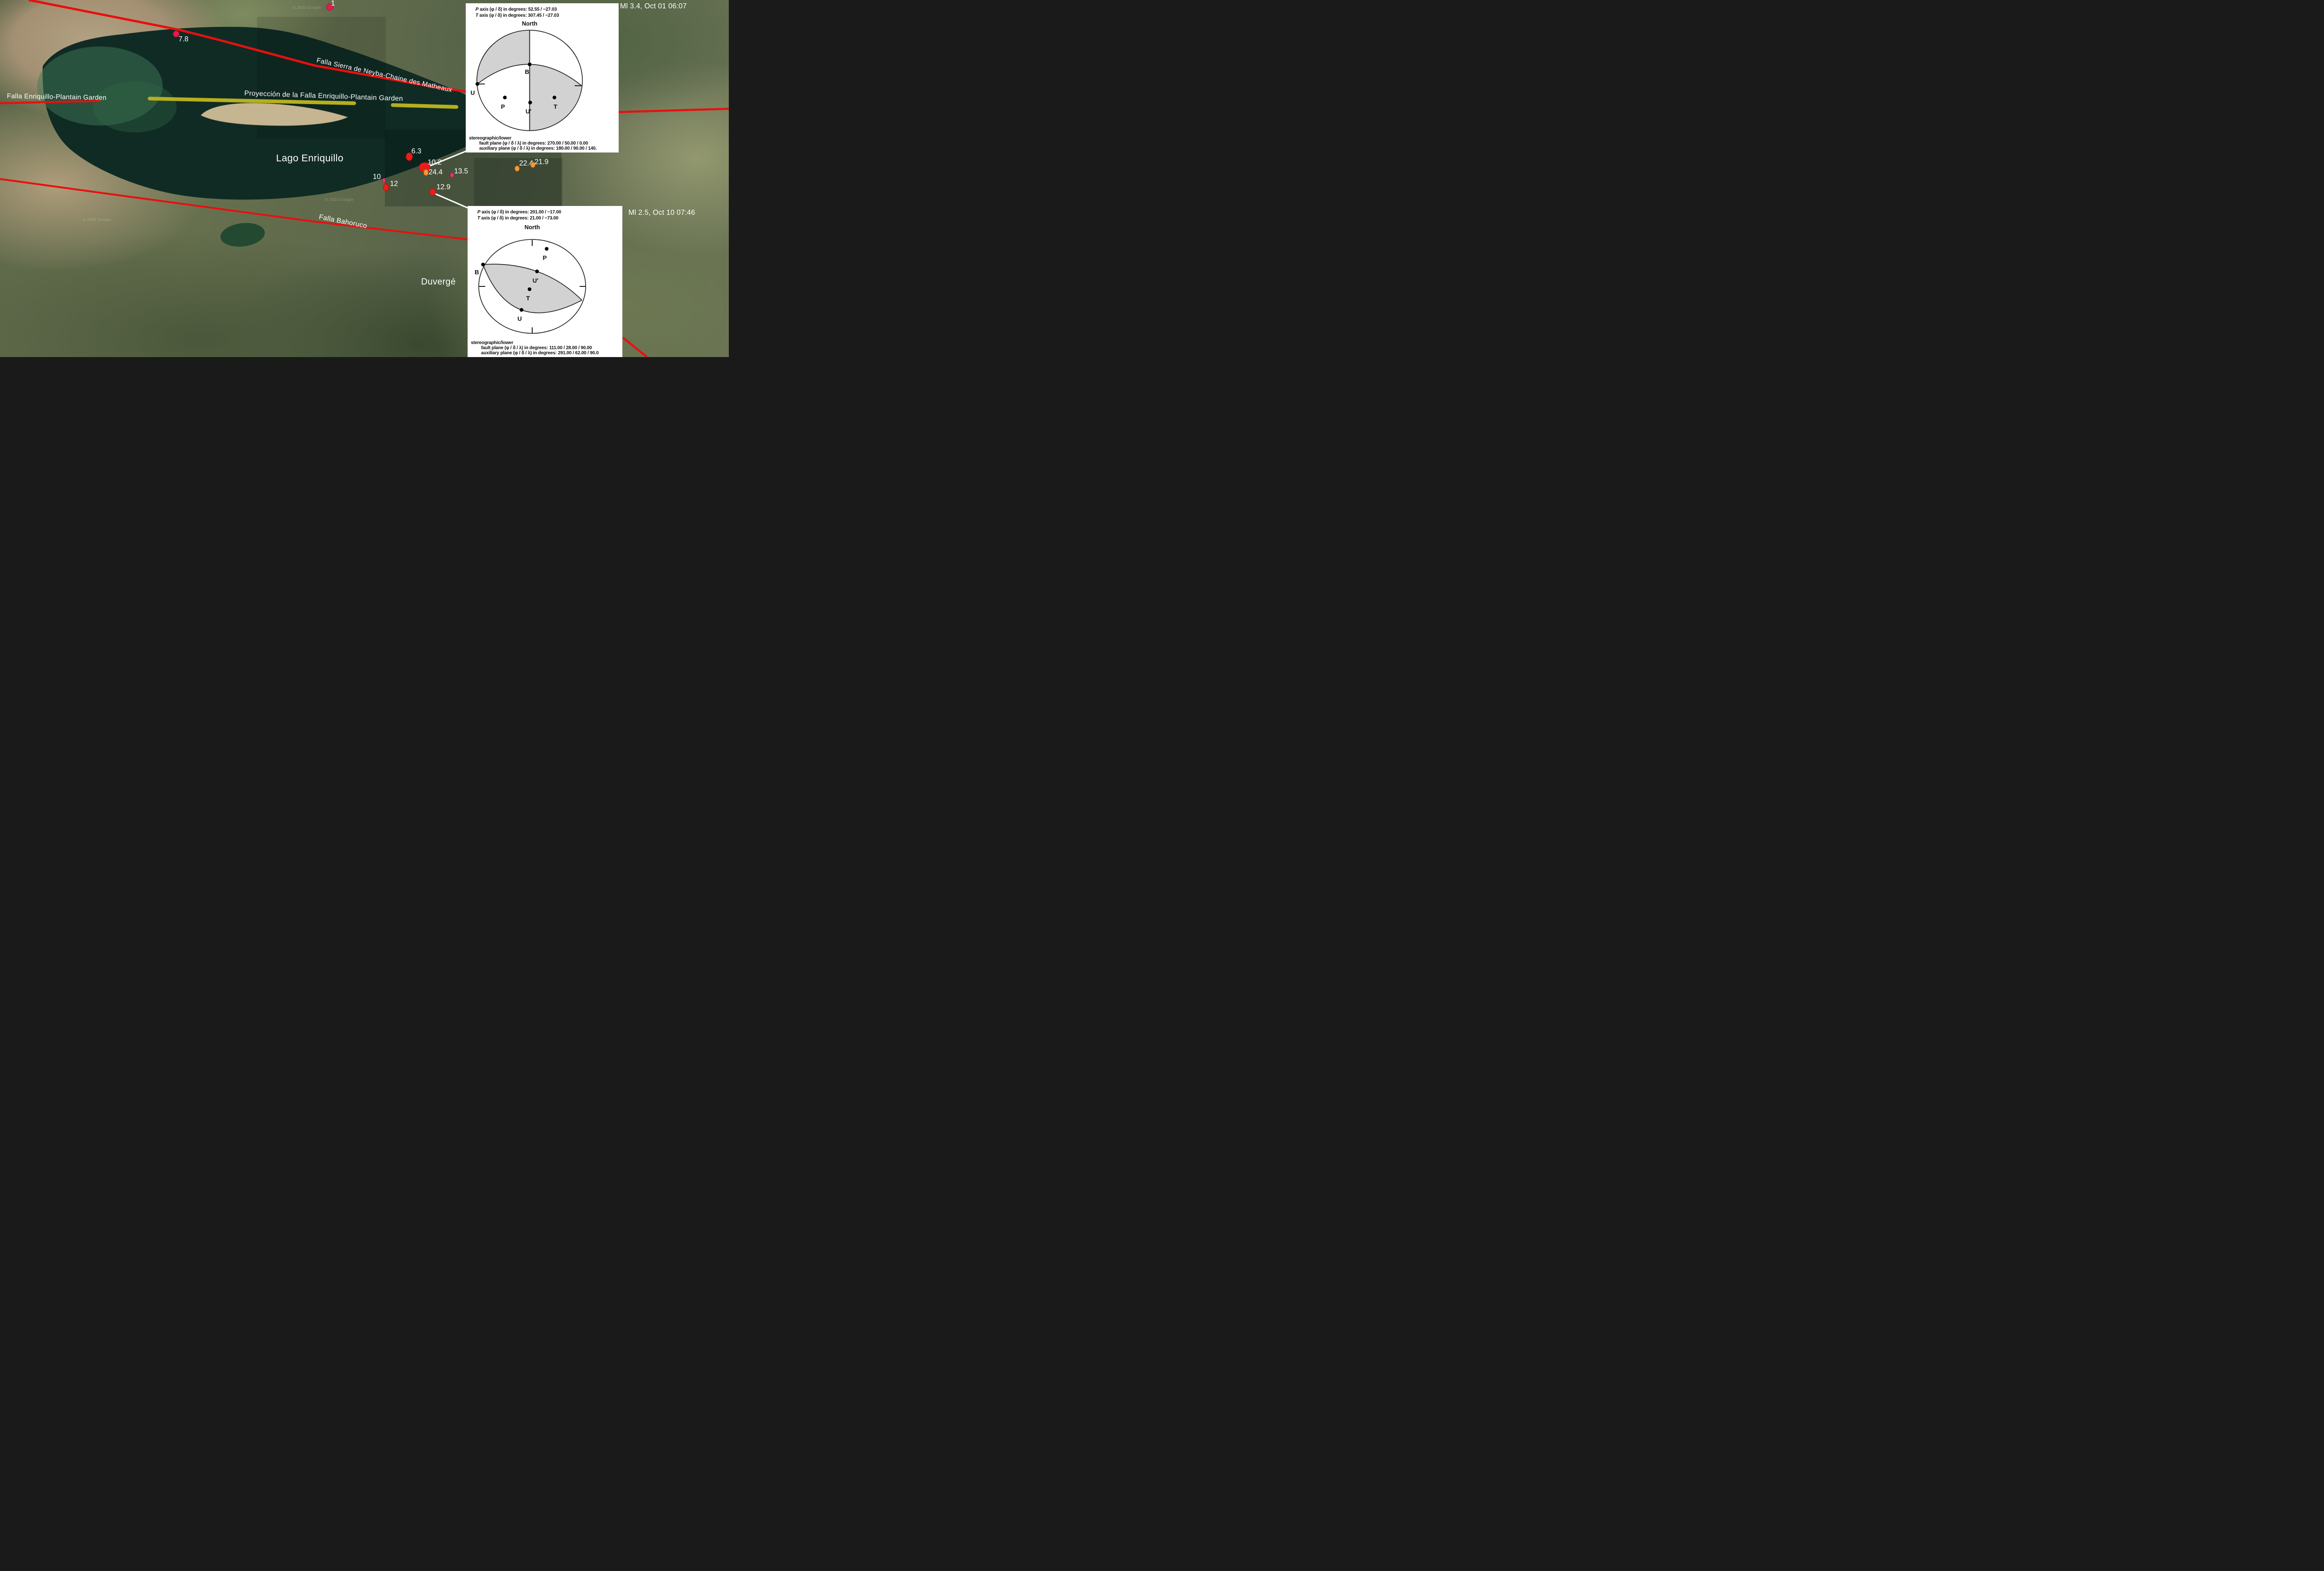 This screenshot has width=2324, height=1571. What do you see at coordinates (526, 163) in the screenshot?
I see `epicenter-depth-label: 22.4` at bounding box center [526, 163].